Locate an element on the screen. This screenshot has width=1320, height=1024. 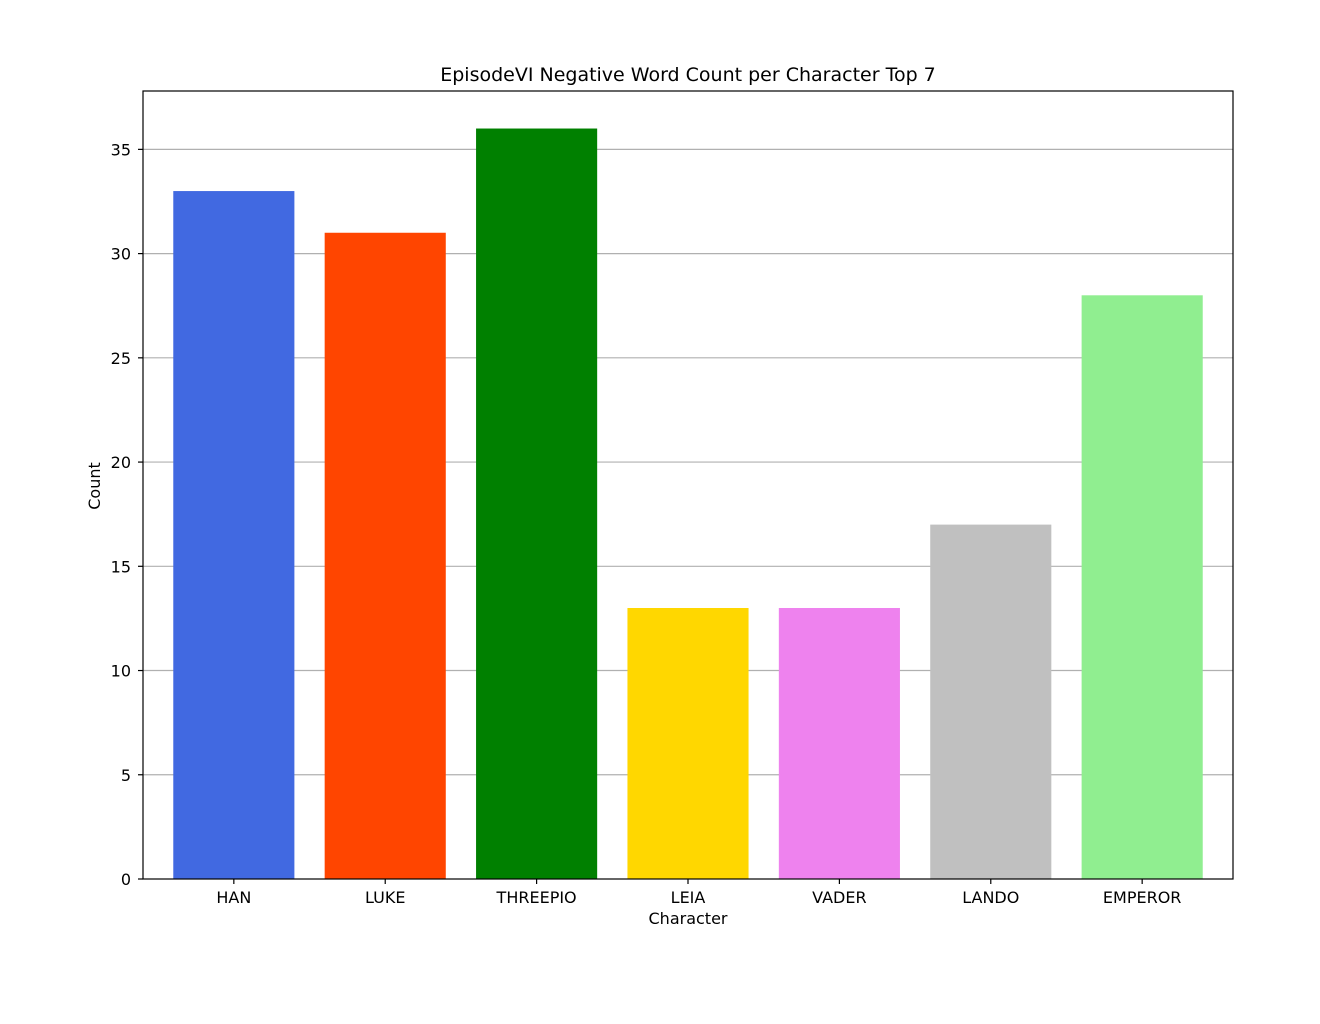
x-tick-label-leia: LEIA is located at coordinates (688, 897).